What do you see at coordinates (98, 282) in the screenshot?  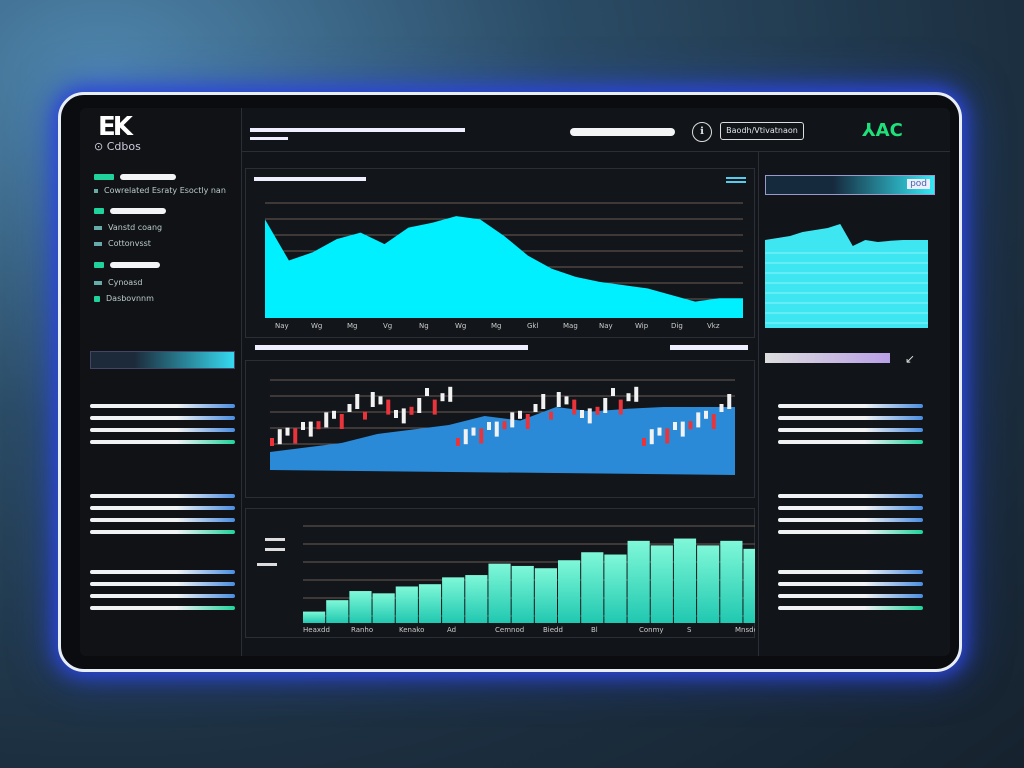 I see `chart-icon` at bounding box center [98, 282].